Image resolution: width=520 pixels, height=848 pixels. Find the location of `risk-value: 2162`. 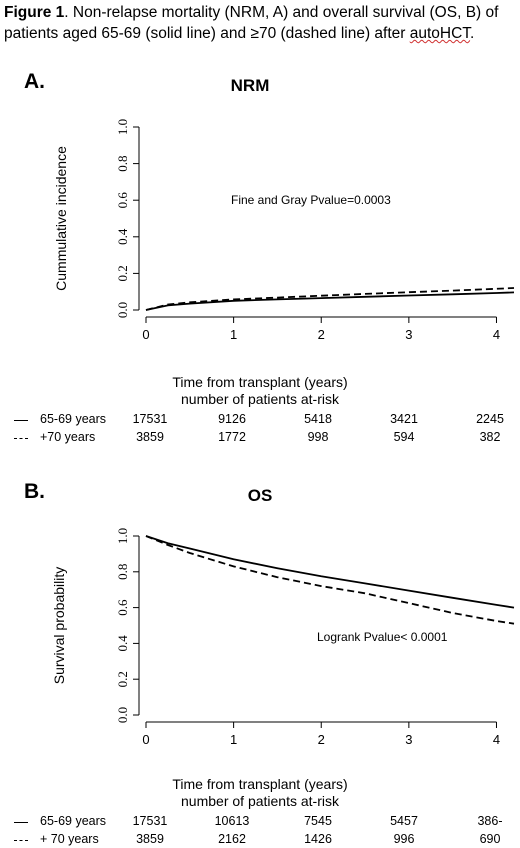

risk-value: 2162 is located at coordinates (232, 839).